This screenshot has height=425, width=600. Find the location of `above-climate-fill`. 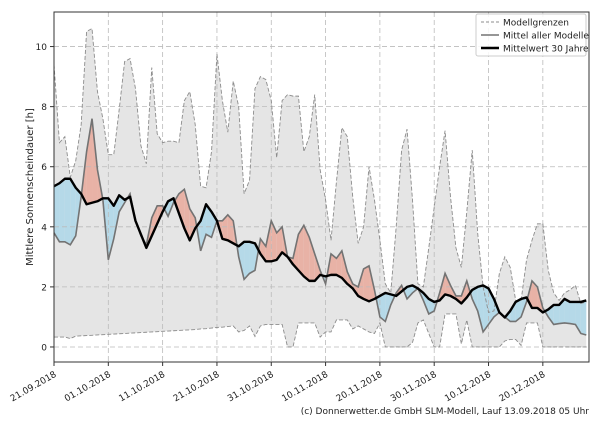

above-climate-fill is located at coordinates (366, 283).